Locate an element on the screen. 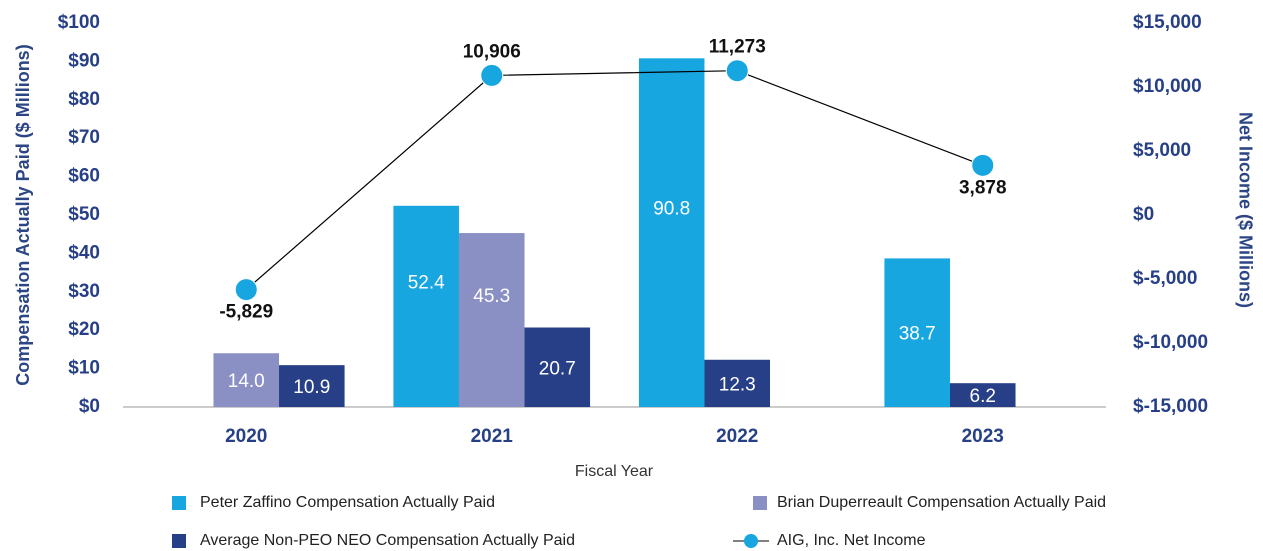 This screenshot has height=551, width=1263. y-tick-label: $100 is located at coordinates (79, 22).